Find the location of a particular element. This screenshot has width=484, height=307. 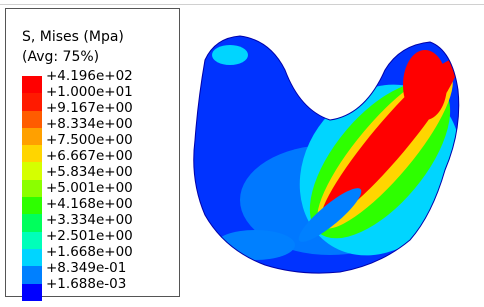

legend-label: +3.334e+00 is located at coordinates (89, 219).